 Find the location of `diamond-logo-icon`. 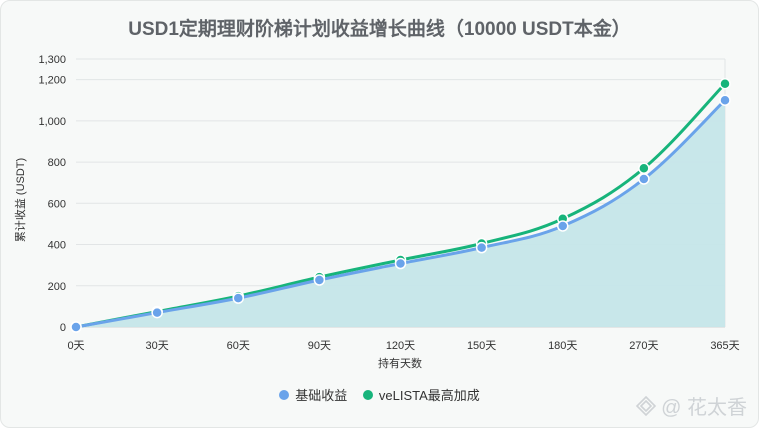

diamond-logo-icon is located at coordinates (646, 405).